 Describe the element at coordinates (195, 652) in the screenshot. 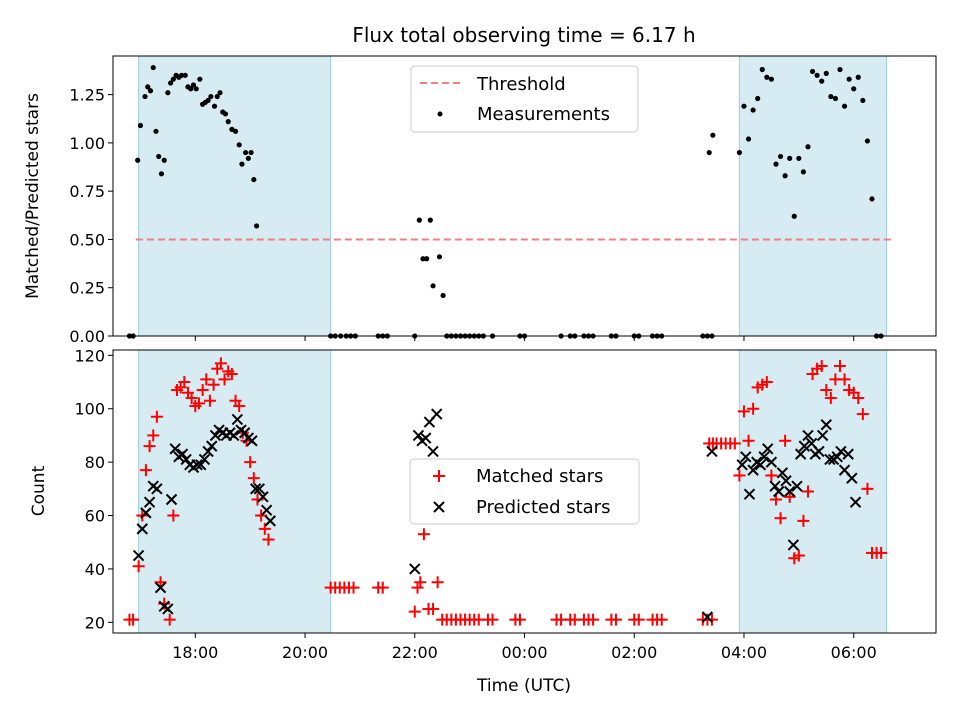

I see `x-tick-label: 18:00` at that location.